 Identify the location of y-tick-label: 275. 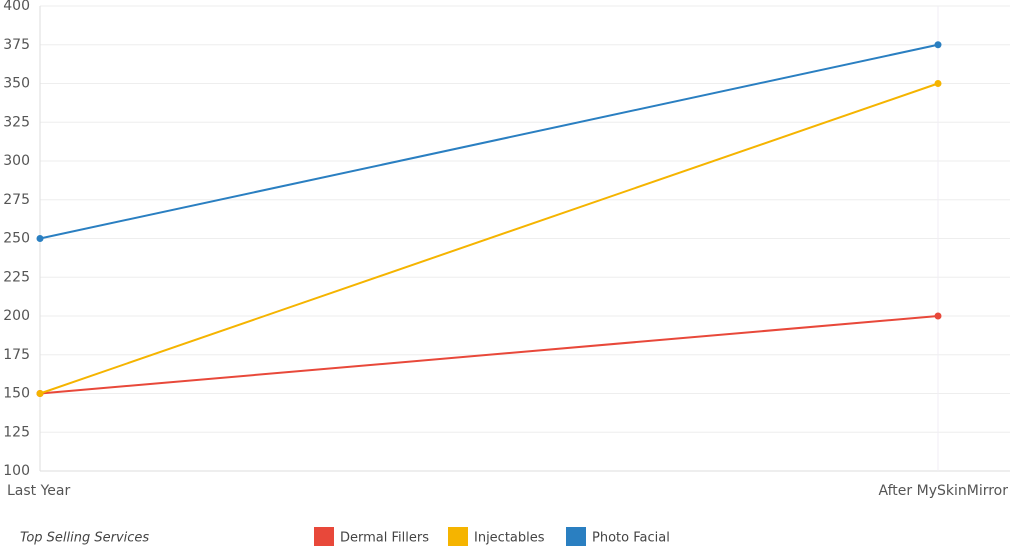
(16, 200).